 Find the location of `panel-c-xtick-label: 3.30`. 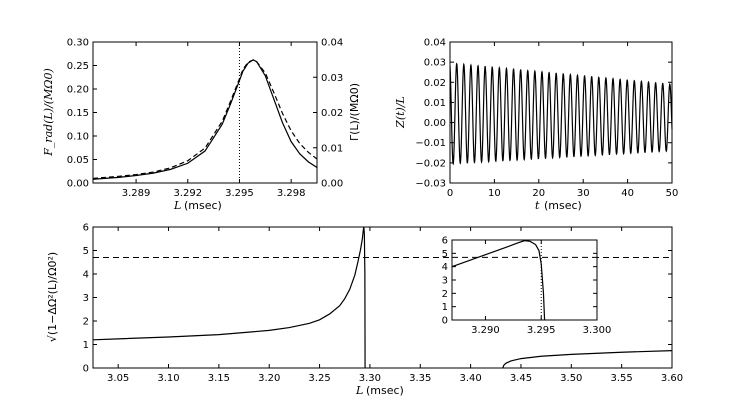

panel-c-xtick-label: 3.30 is located at coordinates (370, 378).